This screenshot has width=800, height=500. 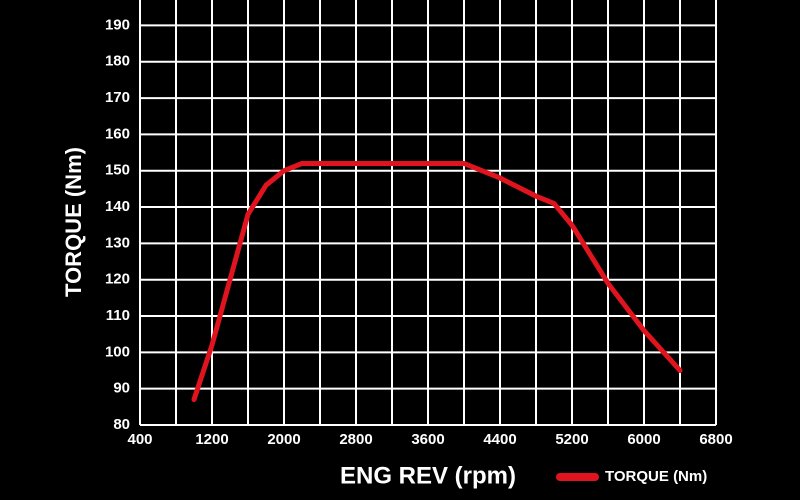 I want to click on y-tick-label: 80, so click(x=121, y=424).